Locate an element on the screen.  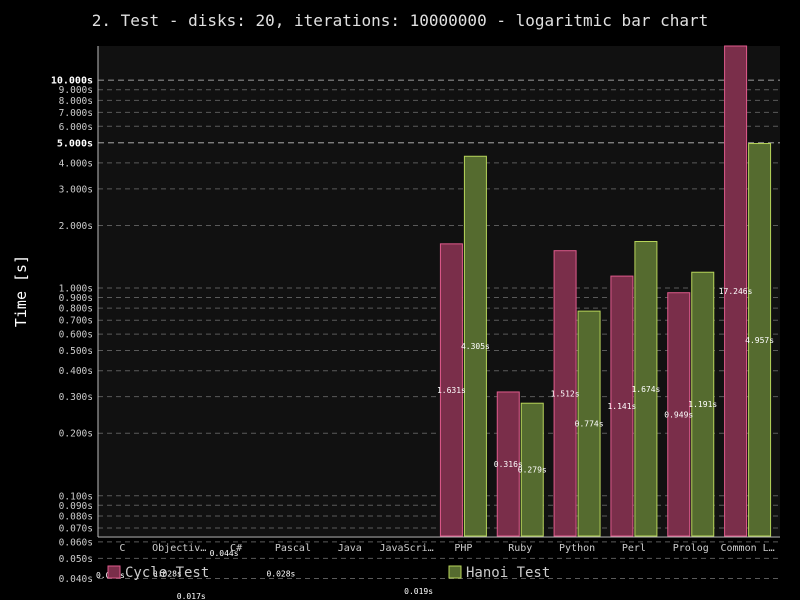
bar-value-label: 1.191s is located at coordinates (702, 404).